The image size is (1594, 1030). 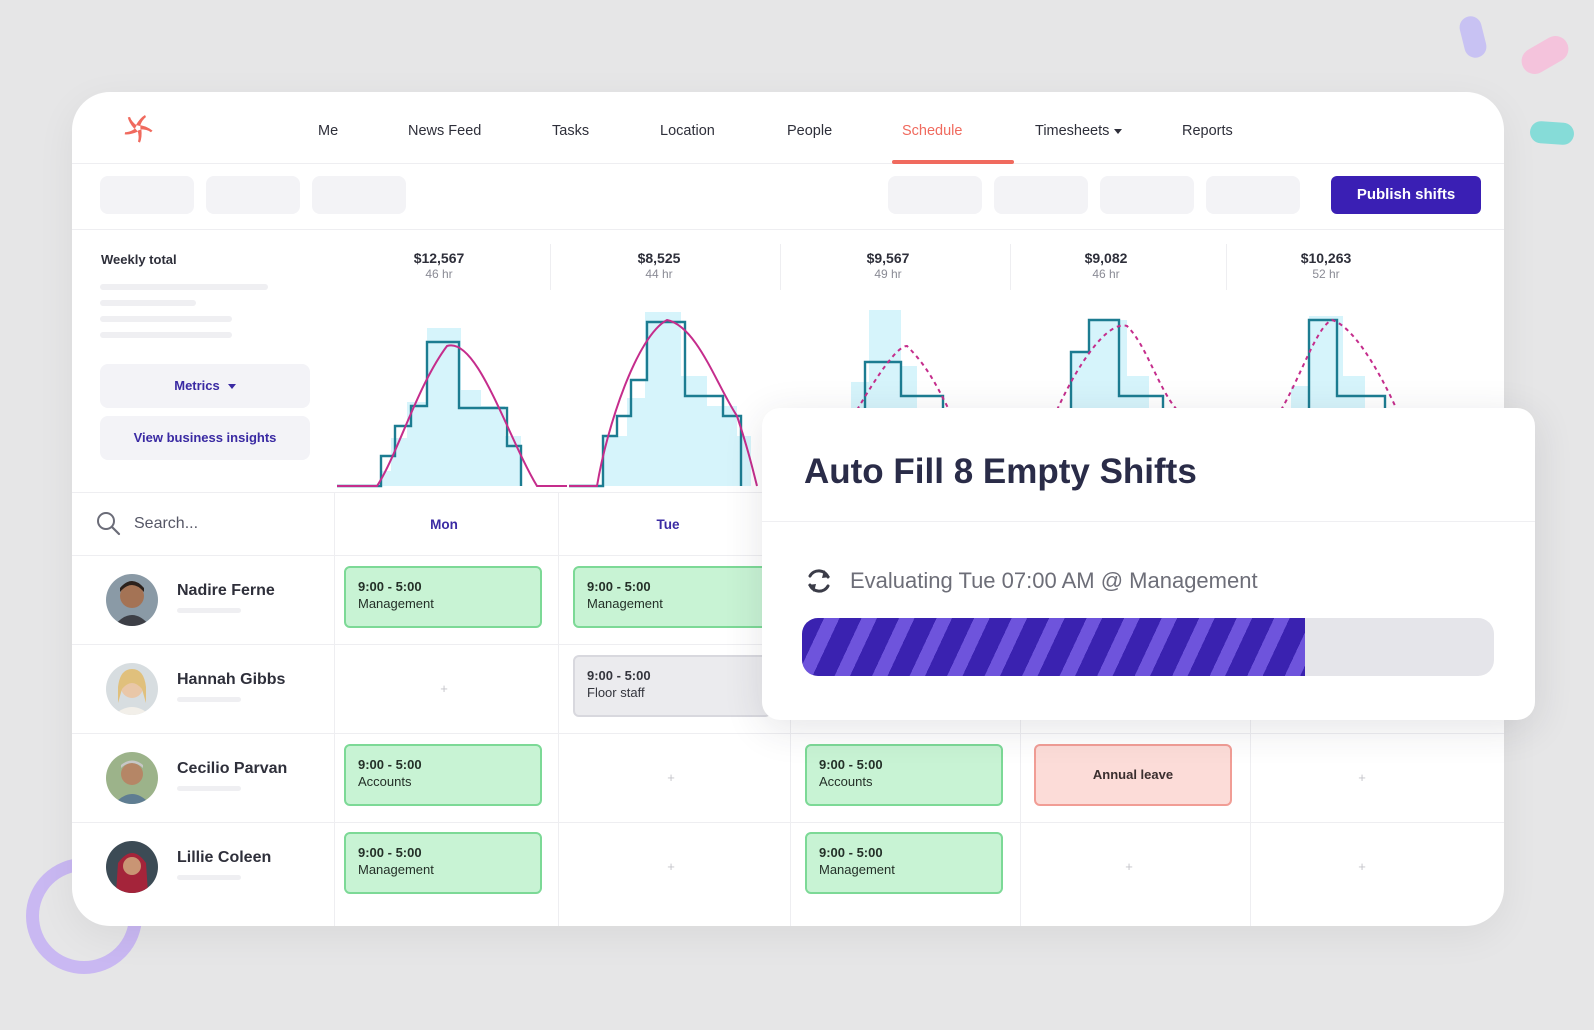 I want to click on shift-role: Accounts, so click(x=846, y=781).